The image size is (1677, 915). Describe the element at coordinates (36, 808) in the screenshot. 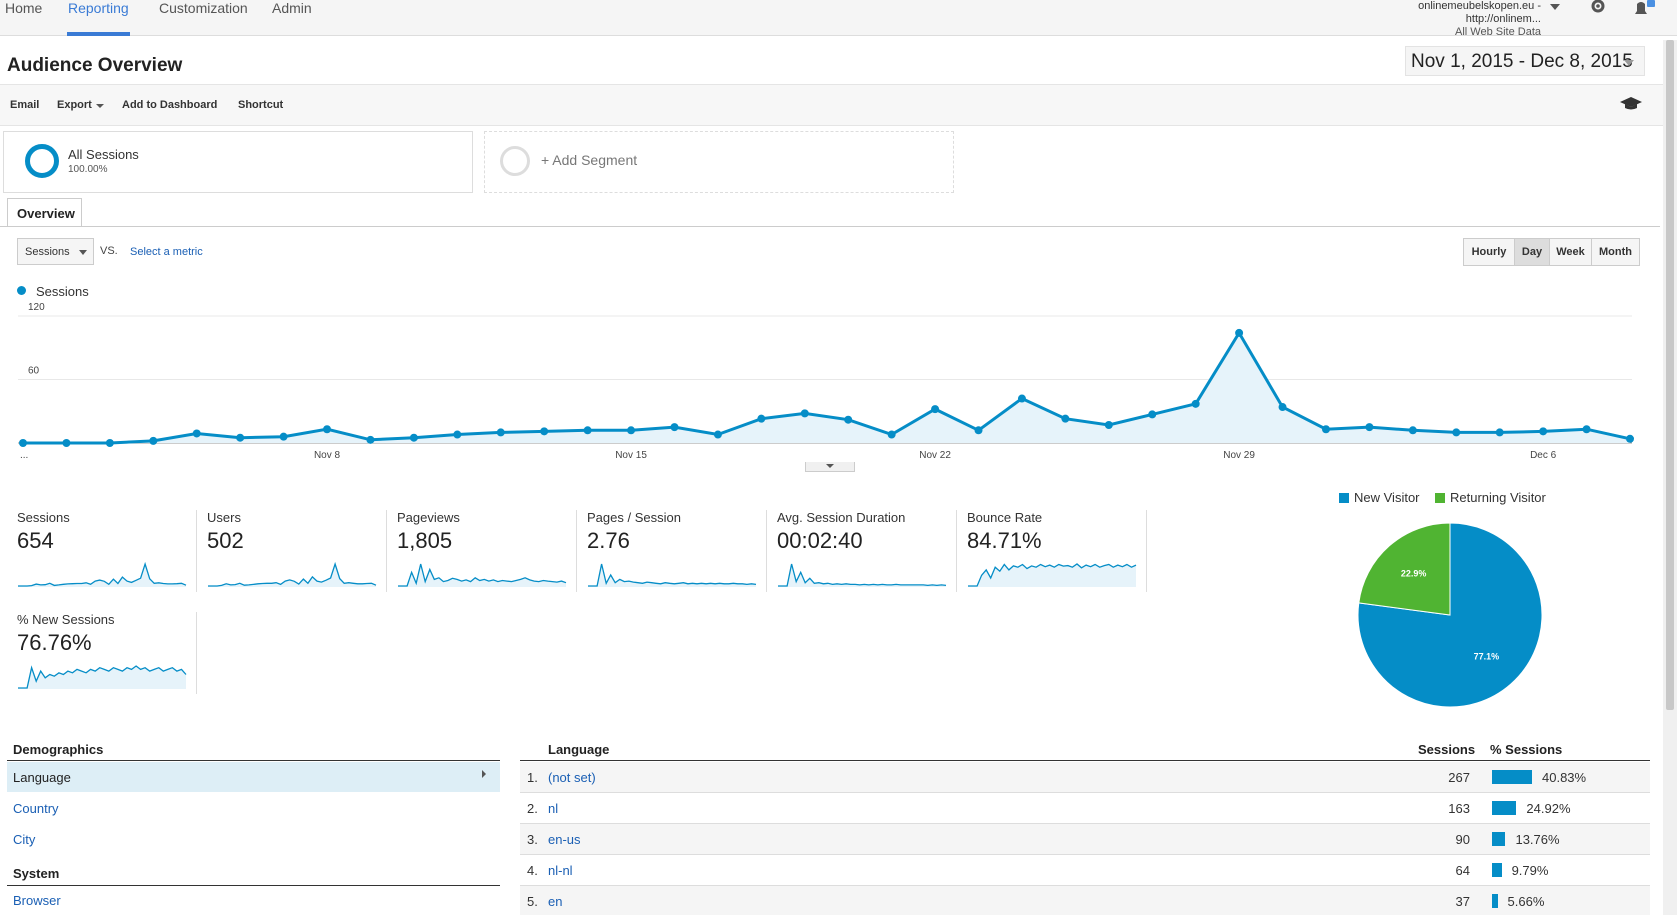

I see `demographics-item-country: Country` at that location.